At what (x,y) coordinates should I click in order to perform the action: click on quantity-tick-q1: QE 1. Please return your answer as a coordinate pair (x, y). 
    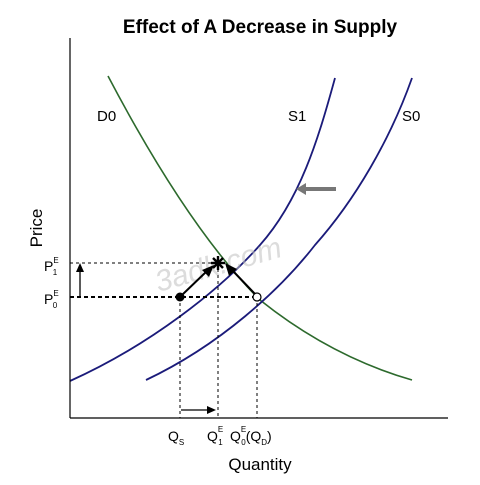
    Looking at the image, I should click on (215, 436).